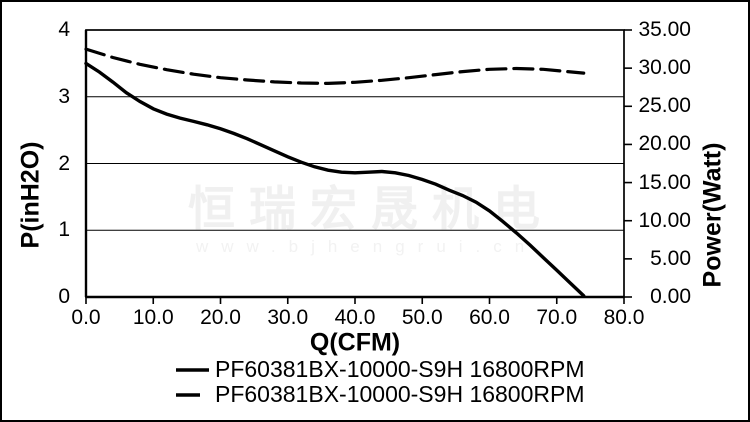  What do you see at coordinates (664, 68) in the screenshot?
I see `y-axis-right-tick-label: 30.00` at bounding box center [664, 68].